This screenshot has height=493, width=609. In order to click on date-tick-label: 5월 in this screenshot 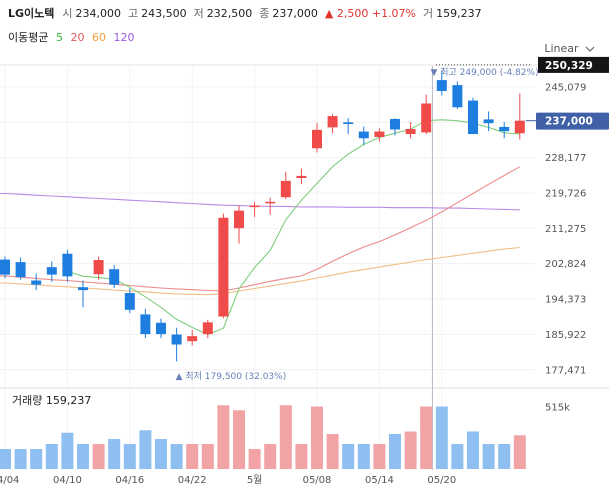, I will do `click(255, 480)`.